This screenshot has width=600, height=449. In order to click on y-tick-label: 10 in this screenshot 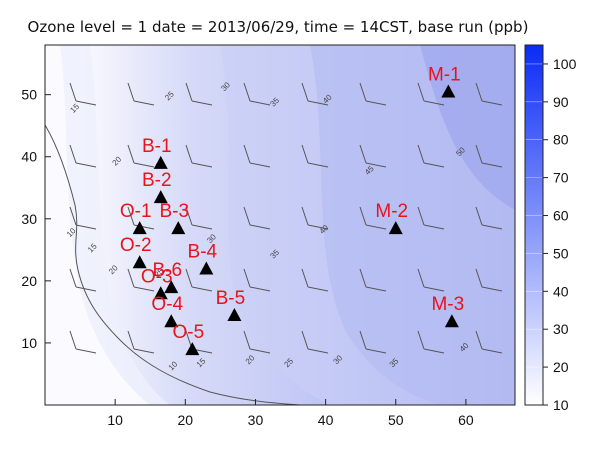, I will do `click(29, 343)`.